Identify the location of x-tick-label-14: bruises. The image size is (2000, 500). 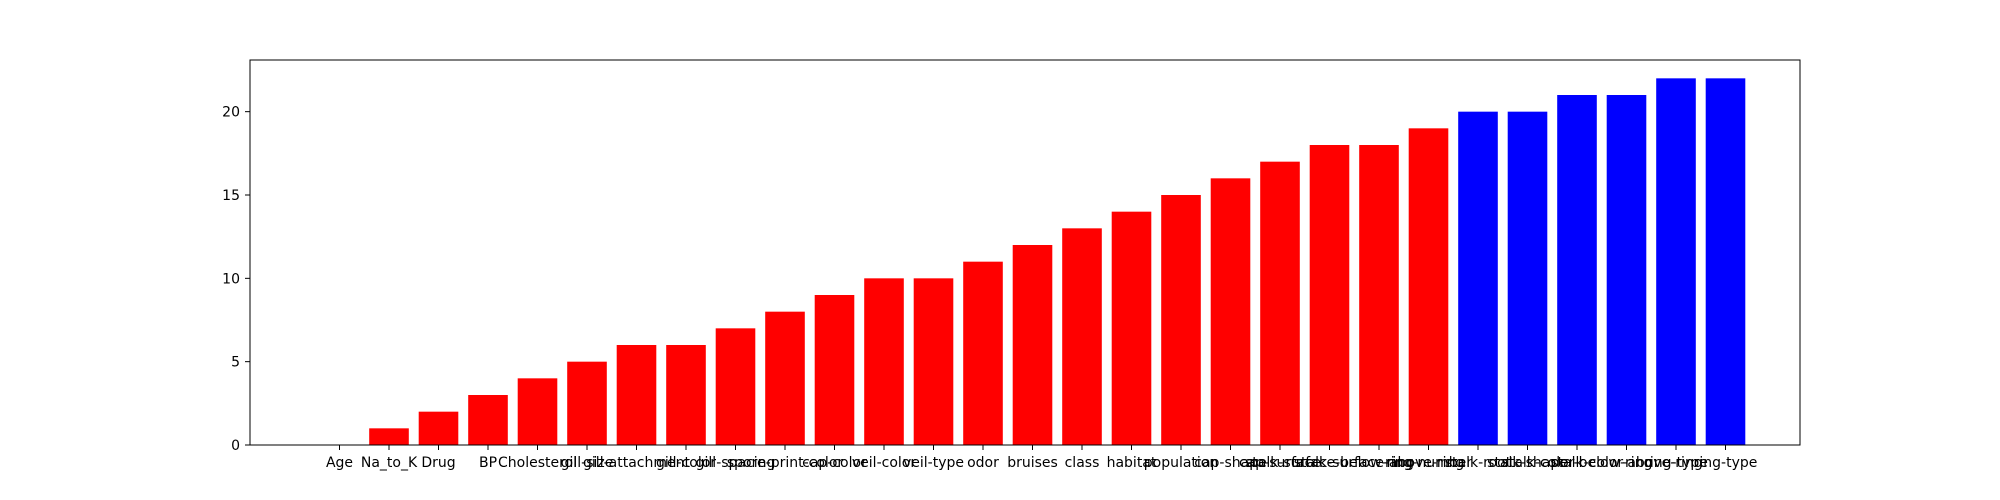
(1032, 463).